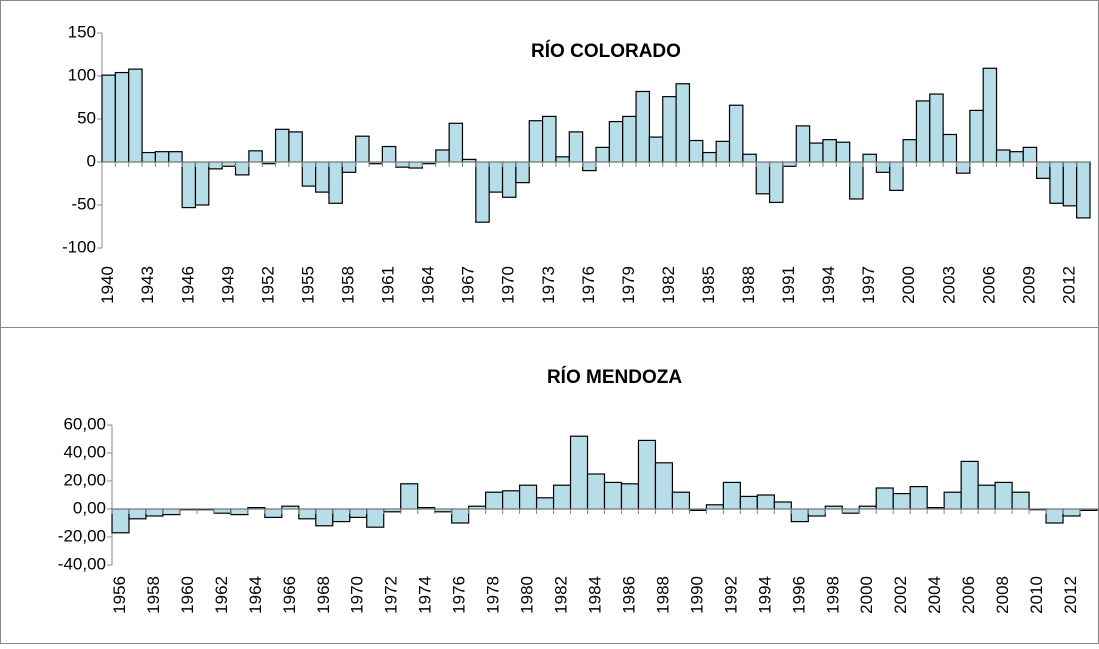 The image size is (1099, 649). I want to click on x-tick-label: 1982, so click(668, 285).